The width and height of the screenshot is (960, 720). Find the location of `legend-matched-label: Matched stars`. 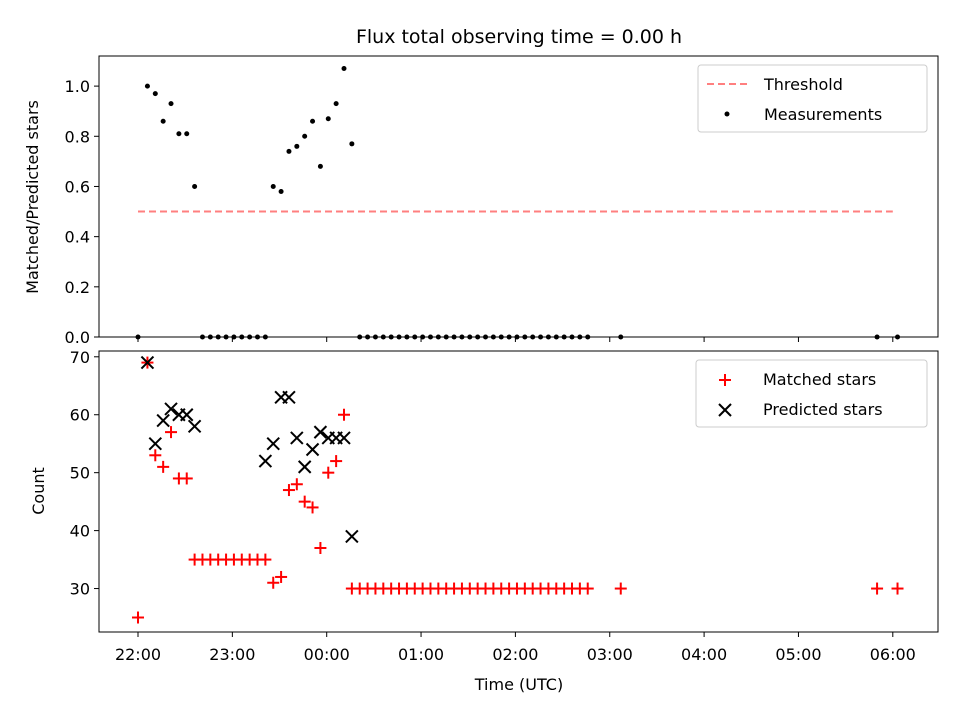

legend-matched-label: Matched stars is located at coordinates (819, 379).